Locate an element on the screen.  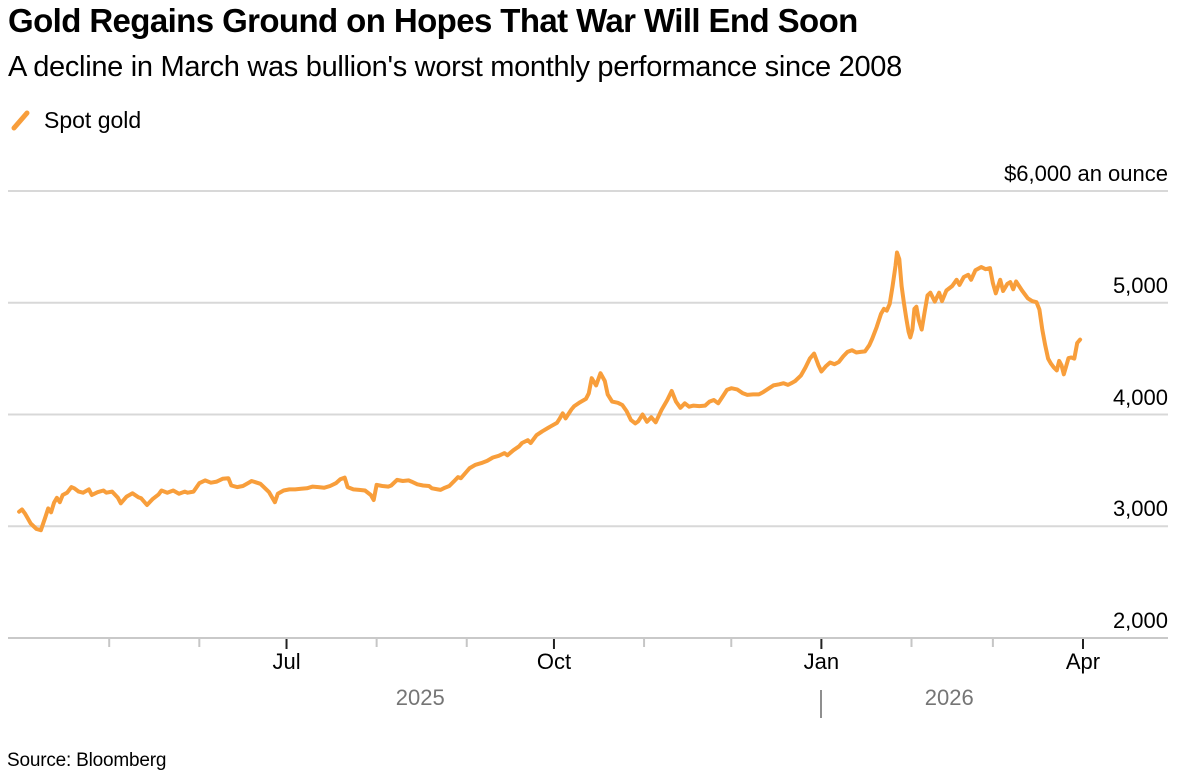
spot-gold-slash-icon is located at coordinates (20, 120).